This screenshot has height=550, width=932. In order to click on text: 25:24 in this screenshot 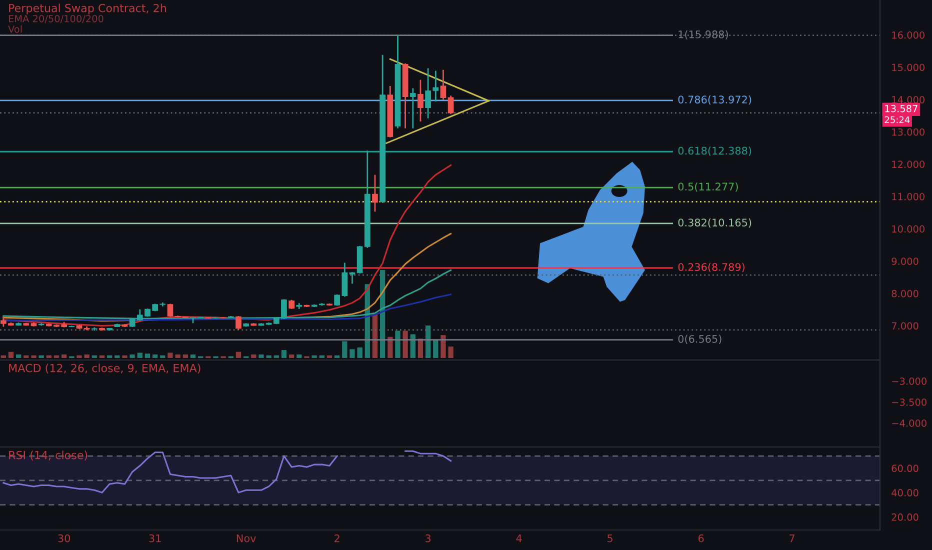, I will do `click(897, 120)`.